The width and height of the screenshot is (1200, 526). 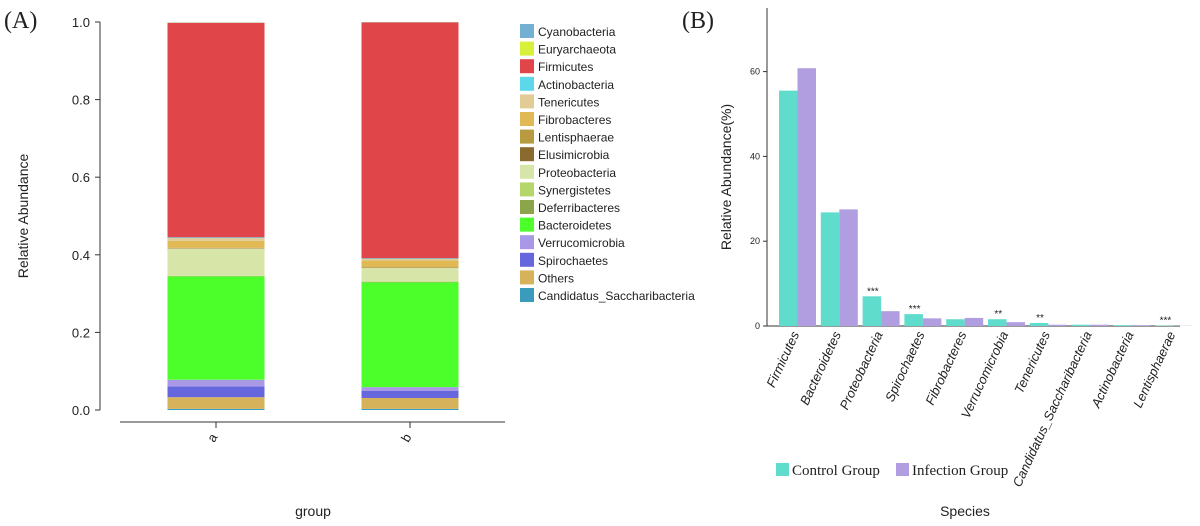 What do you see at coordinates (20, 21) in the screenshot?
I see `panel-a-label: (A)` at bounding box center [20, 21].